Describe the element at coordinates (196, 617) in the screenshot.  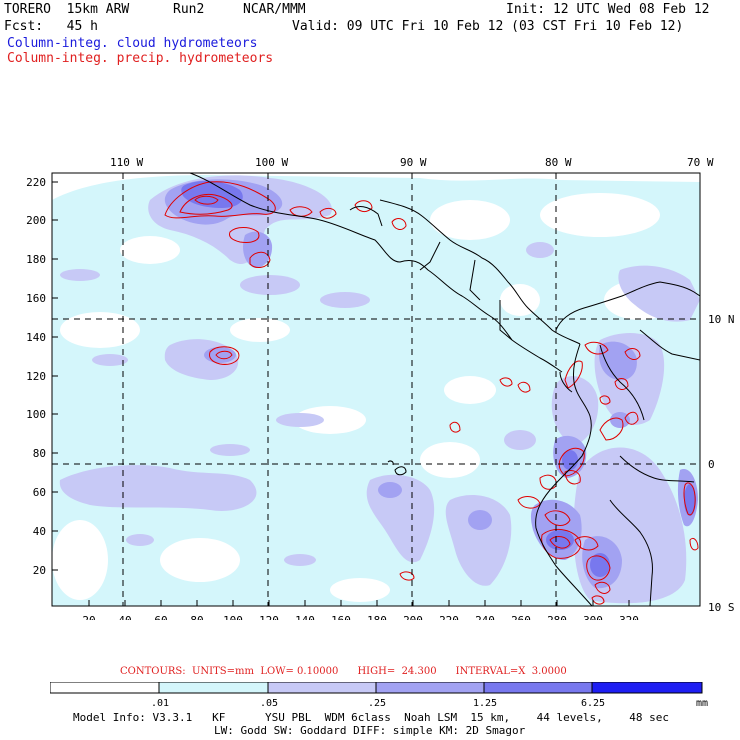
I see `x-label-80: 80` at that location.